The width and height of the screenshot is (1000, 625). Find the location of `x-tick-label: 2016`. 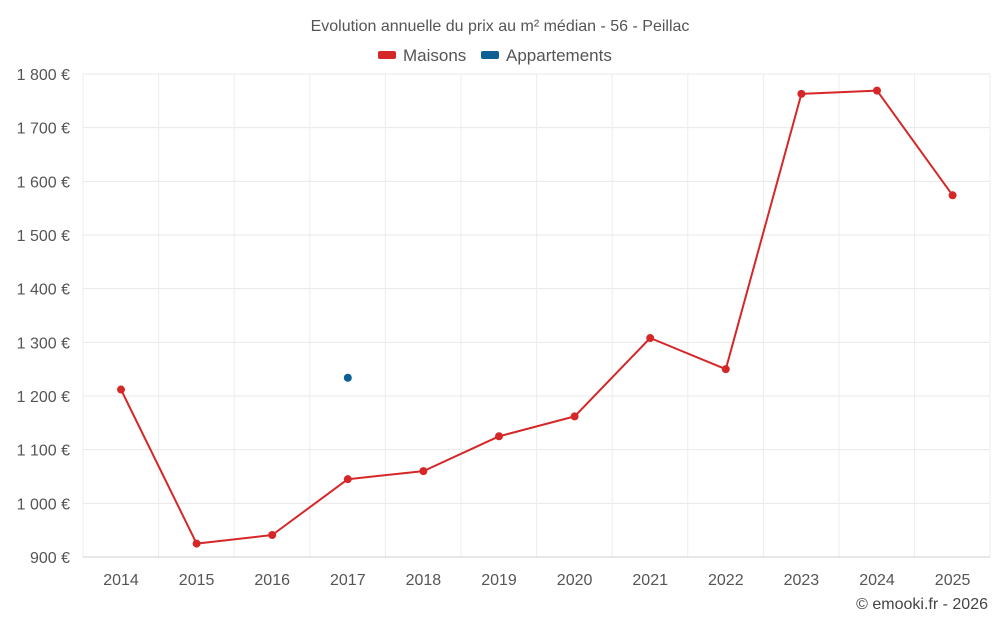

x-tick-label: 2016 is located at coordinates (272, 580).